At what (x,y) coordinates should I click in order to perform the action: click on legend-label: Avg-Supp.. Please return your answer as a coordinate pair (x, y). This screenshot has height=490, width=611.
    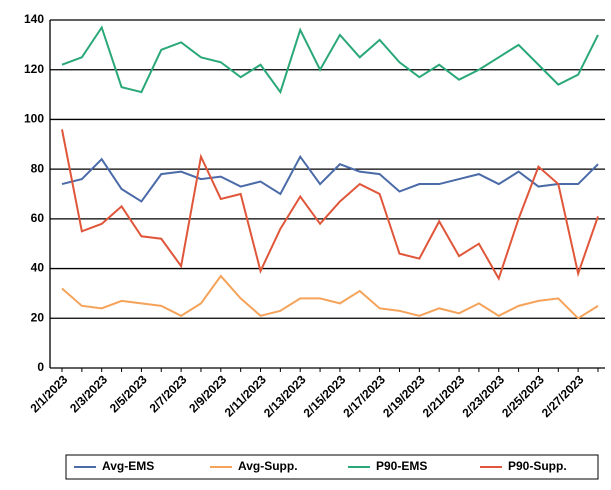
    Looking at the image, I should click on (268, 466).